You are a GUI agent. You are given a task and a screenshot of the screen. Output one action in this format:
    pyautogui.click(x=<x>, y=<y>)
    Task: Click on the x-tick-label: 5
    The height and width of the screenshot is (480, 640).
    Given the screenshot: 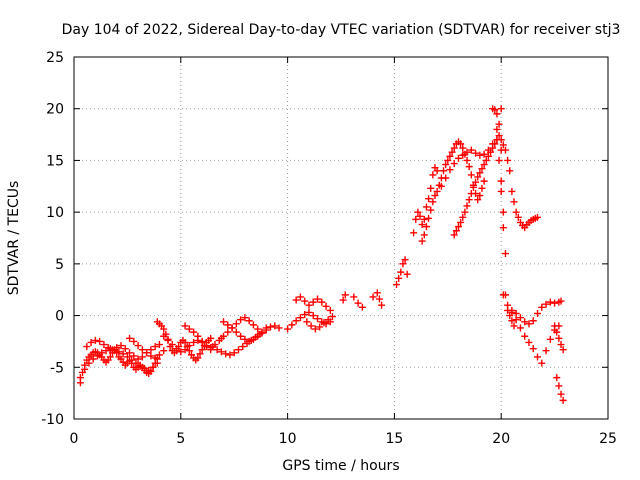 What is the action you would take?
    pyautogui.click(x=180, y=439)
    